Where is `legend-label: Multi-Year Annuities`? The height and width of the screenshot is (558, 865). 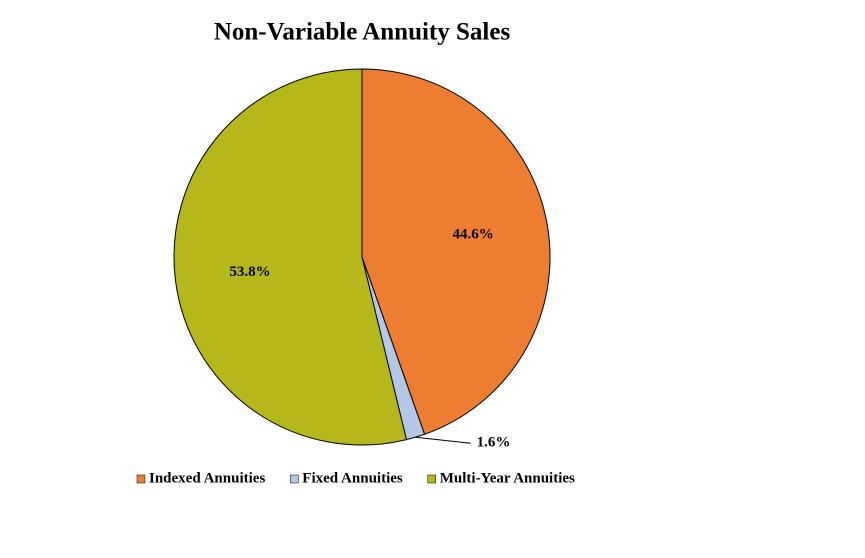
legend-label: Multi-Year Annuities is located at coordinates (507, 478).